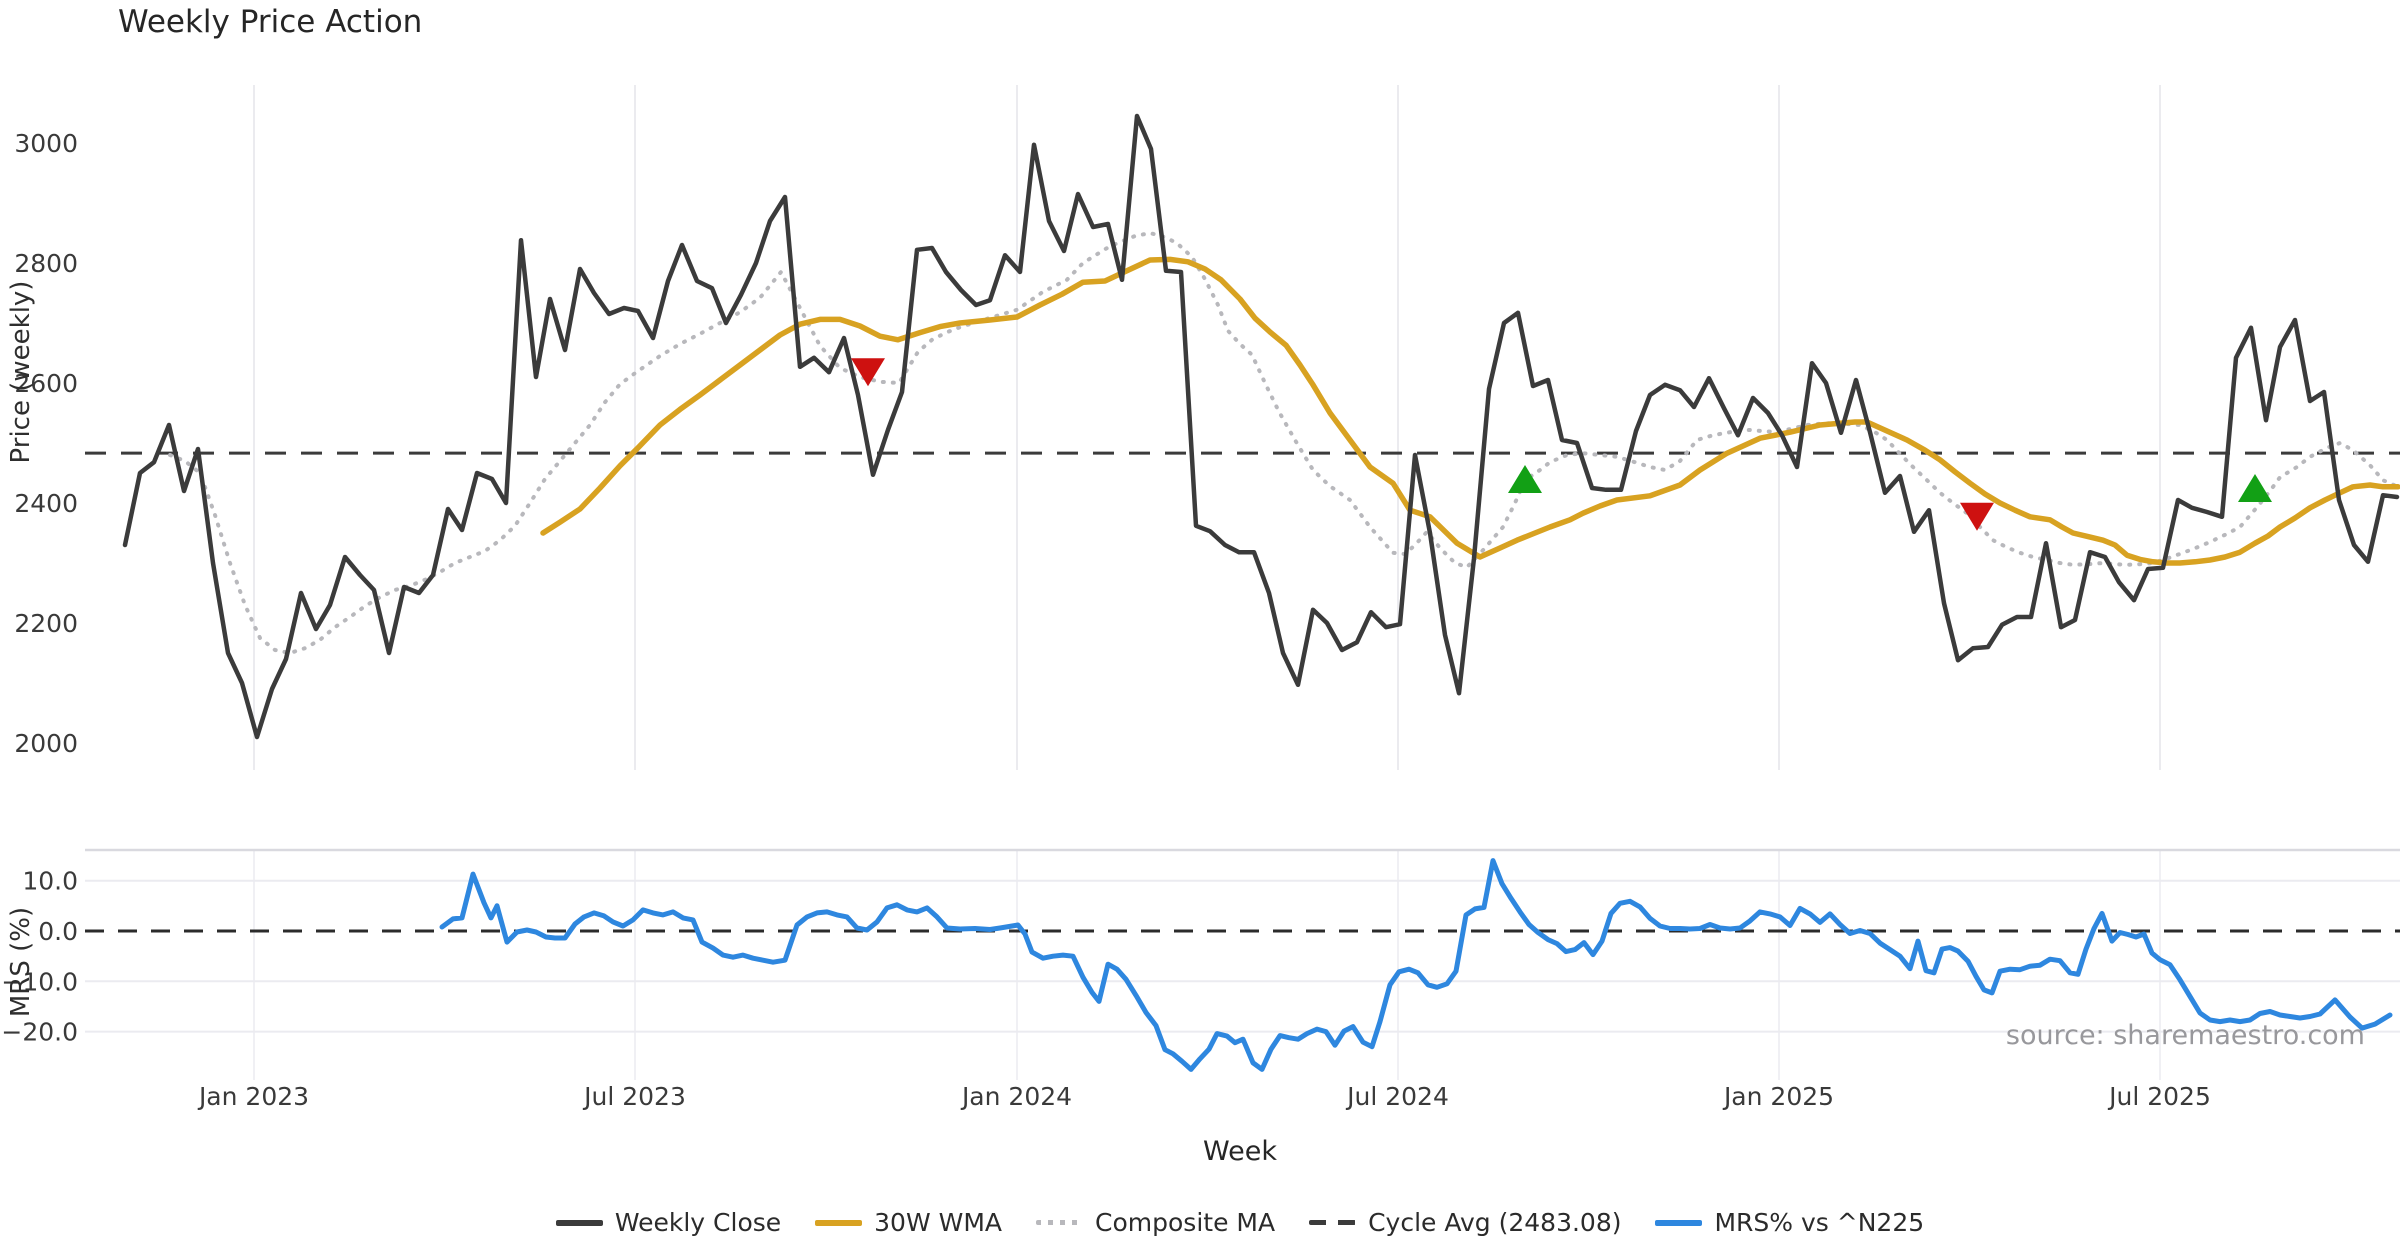 This screenshot has width=2400, height=1260. What do you see at coordinates (46, 503) in the screenshot?
I see `price-y-tick-label: 2400` at bounding box center [46, 503].